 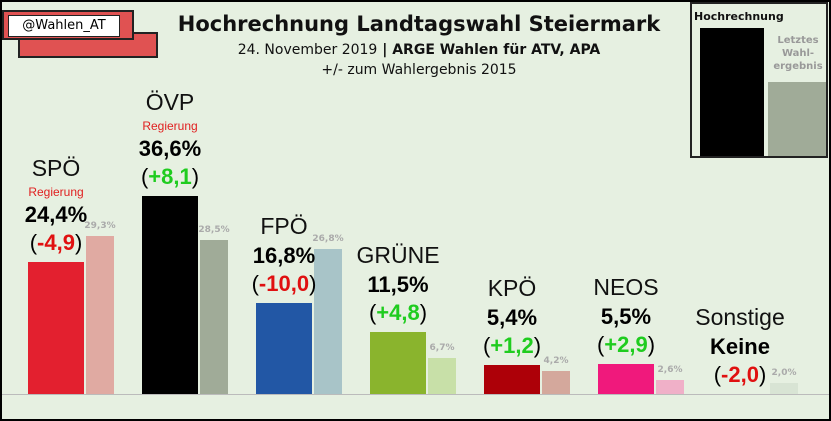 I want to click on previous-value-label-kpo: 4,2%, so click(x=556, y=361).